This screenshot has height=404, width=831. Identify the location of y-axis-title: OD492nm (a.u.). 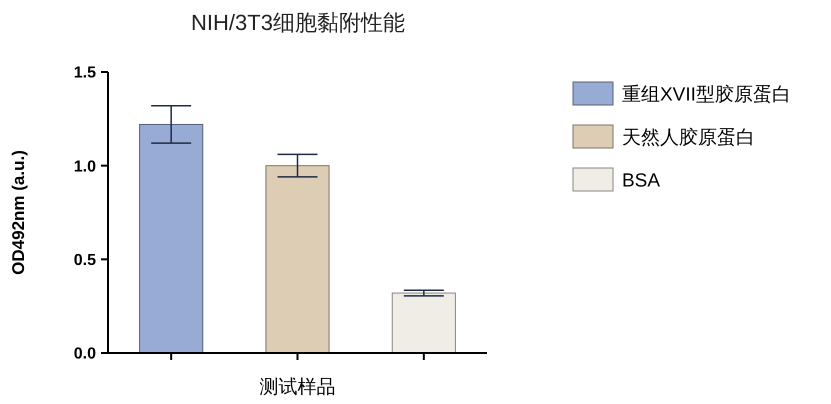
(18, 212).